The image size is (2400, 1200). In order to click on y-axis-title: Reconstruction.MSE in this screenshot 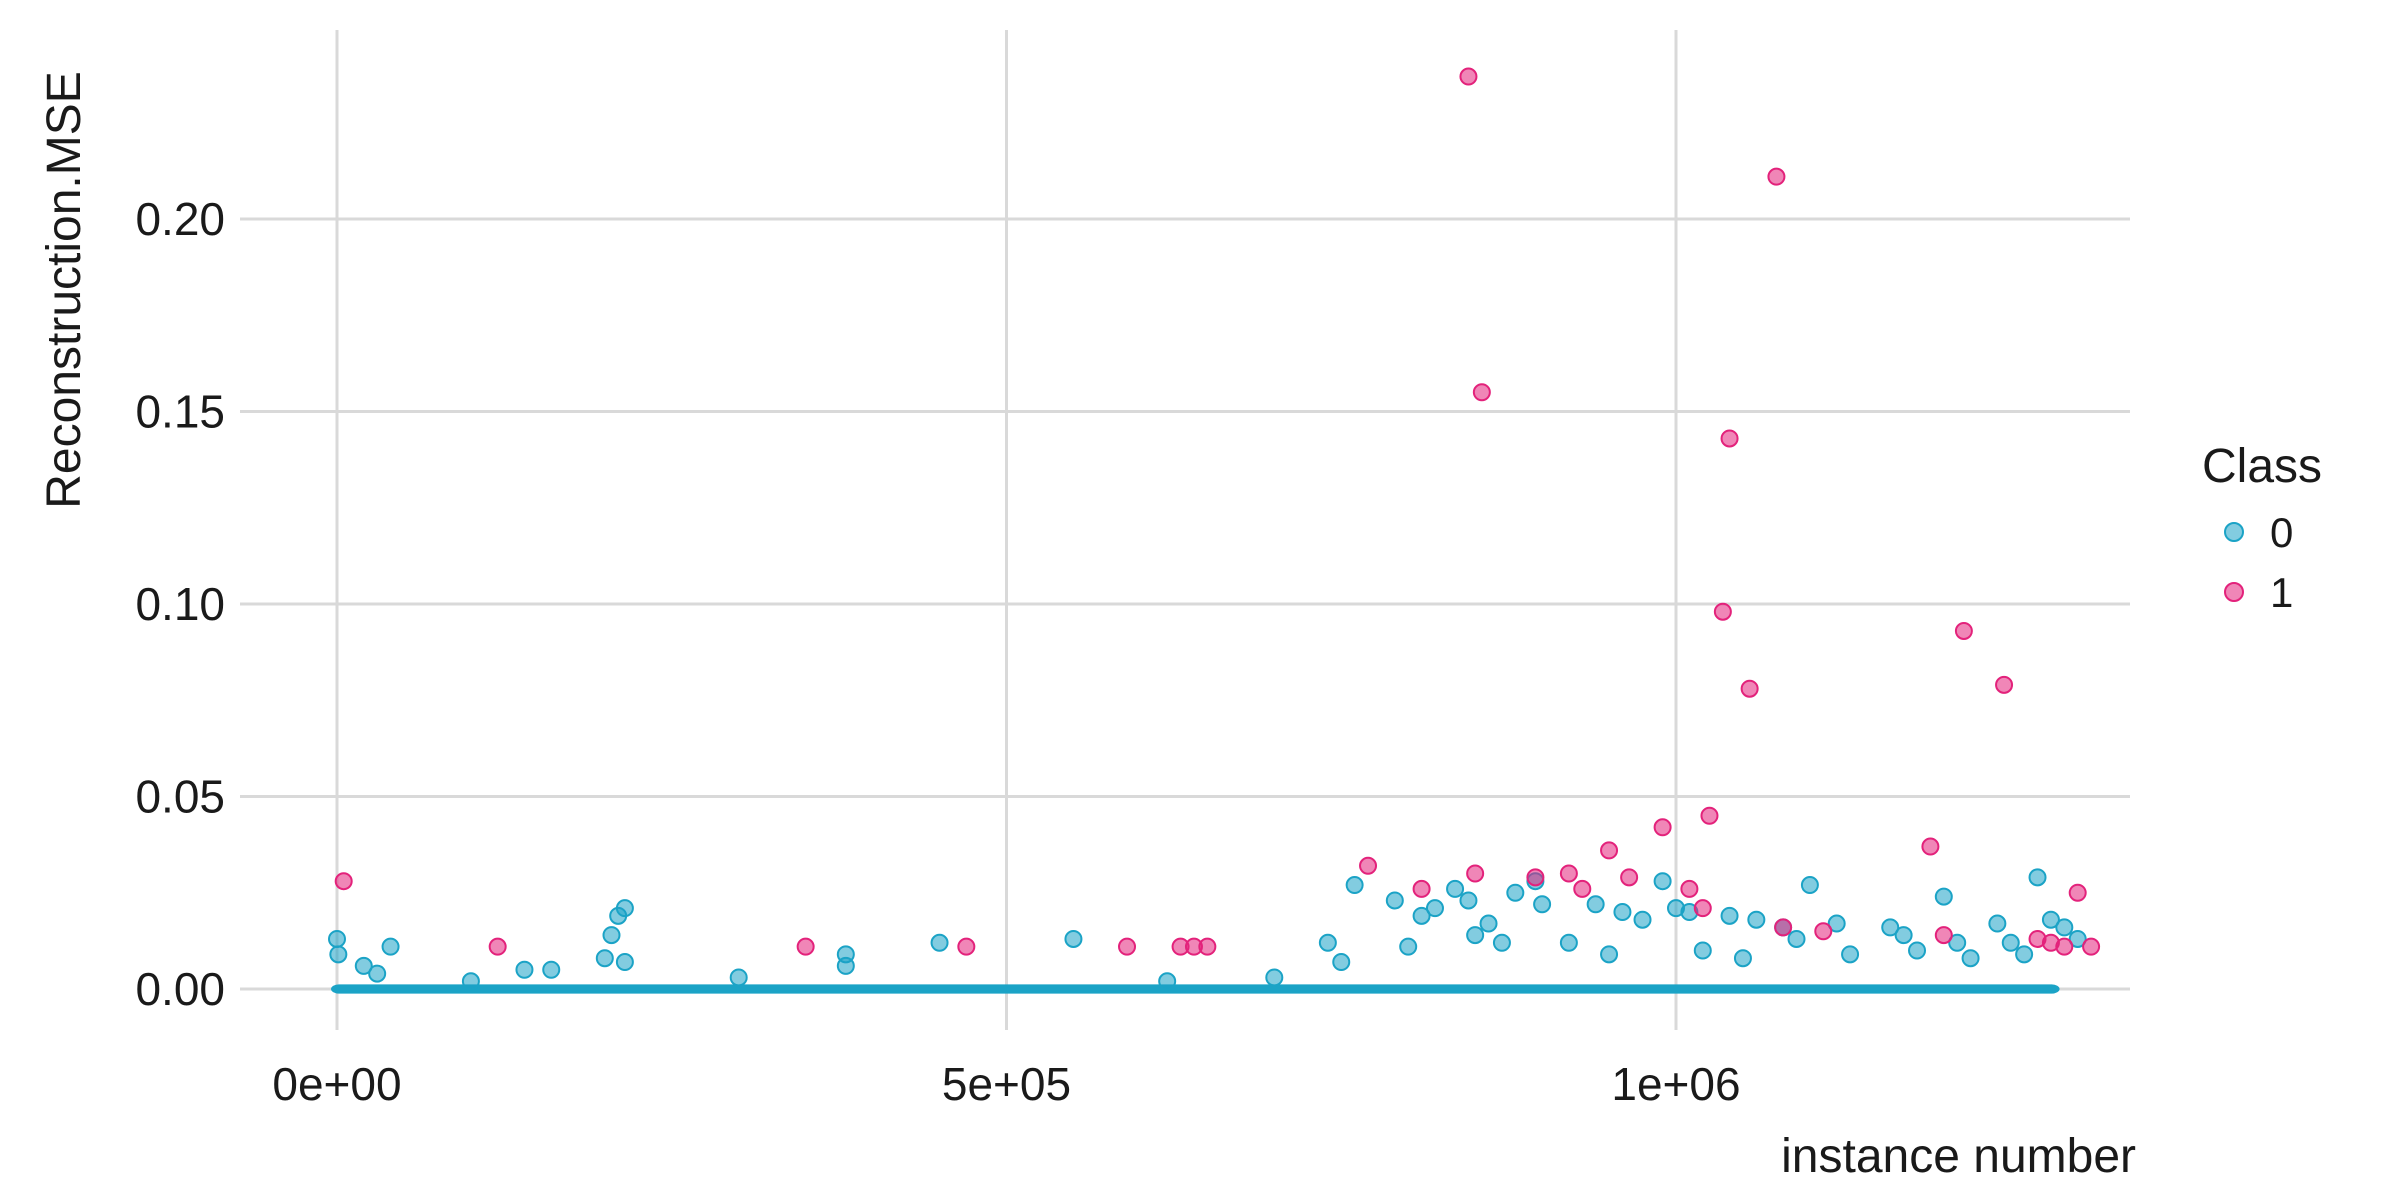, I will do `click(64, 290)`.